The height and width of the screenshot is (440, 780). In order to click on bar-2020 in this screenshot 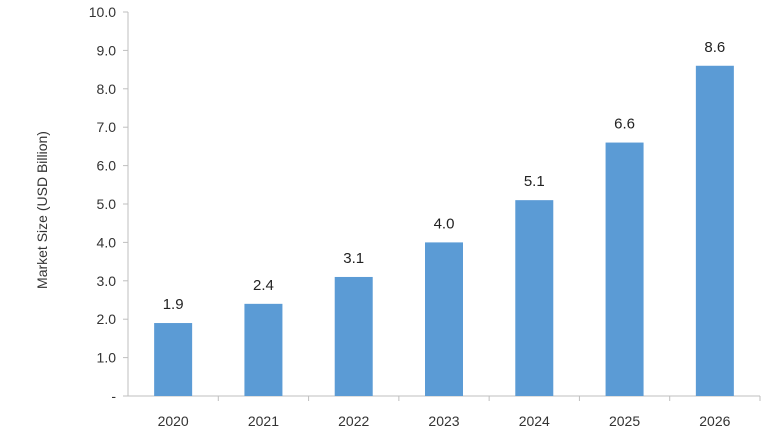, I will do `click(173, 359)`.